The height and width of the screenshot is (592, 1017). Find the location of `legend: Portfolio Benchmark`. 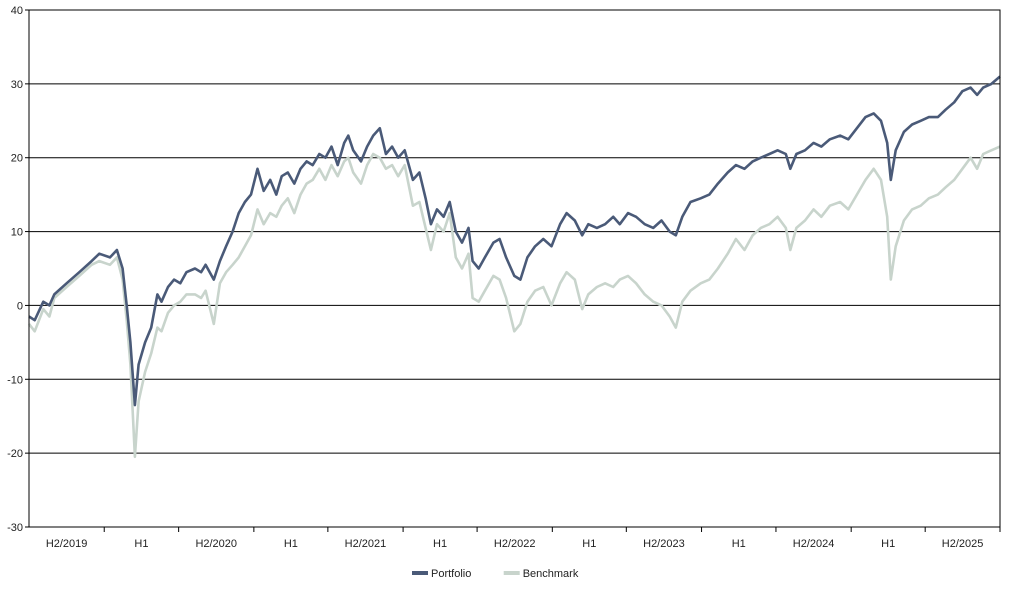

legend: Portfolio Benchmark is located at coordinates (495, 574).